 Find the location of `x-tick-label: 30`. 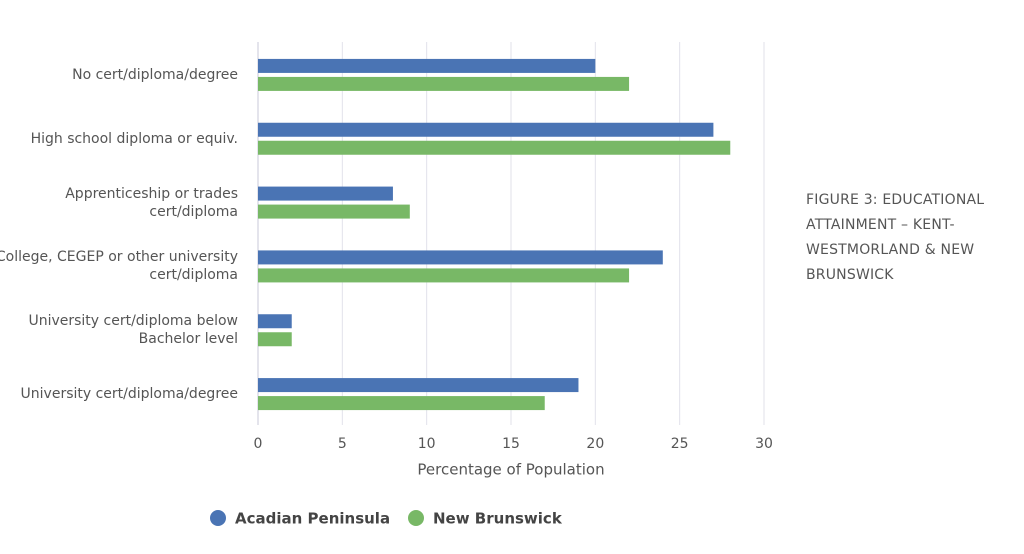

x-tick-label: 30 is located at coordinates (764, 444).